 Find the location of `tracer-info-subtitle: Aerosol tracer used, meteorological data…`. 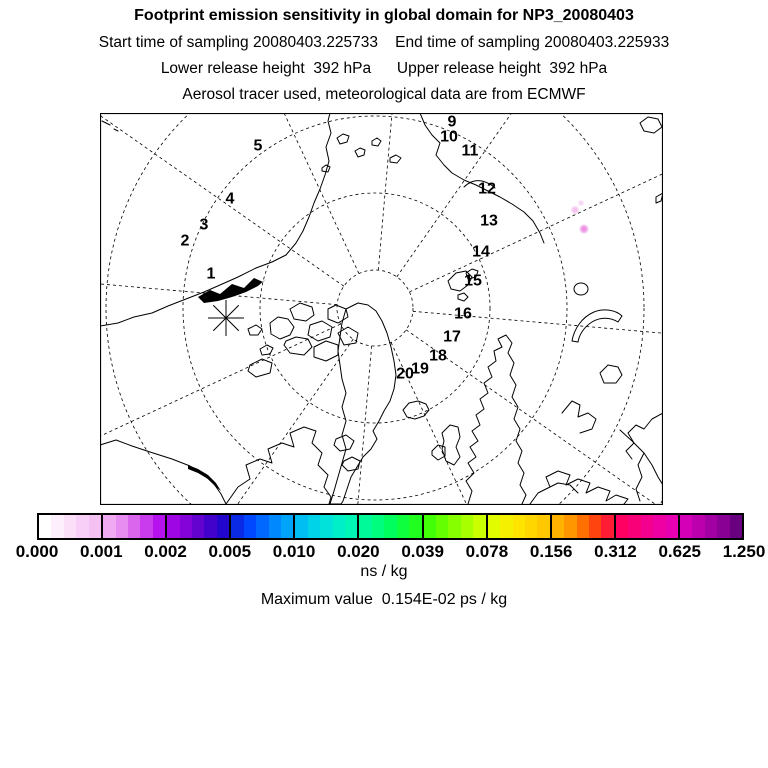

tracer-info-subtitle: Aerosol tracer used, meteorological data… is located at coordinates (384, 94).